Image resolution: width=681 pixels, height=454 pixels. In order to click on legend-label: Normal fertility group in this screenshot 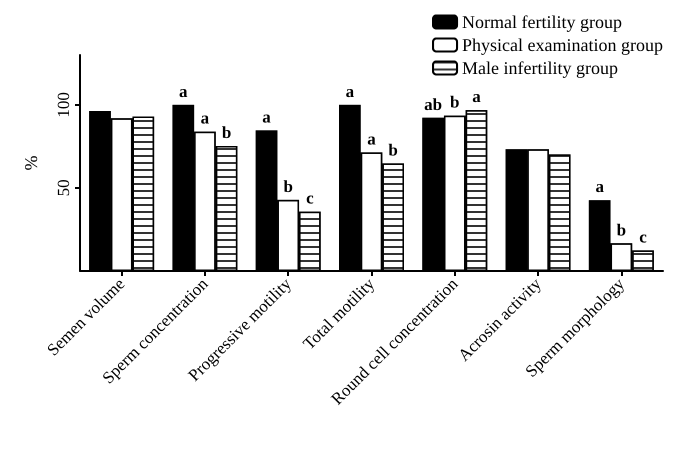, I will do `click(542, 22)`.